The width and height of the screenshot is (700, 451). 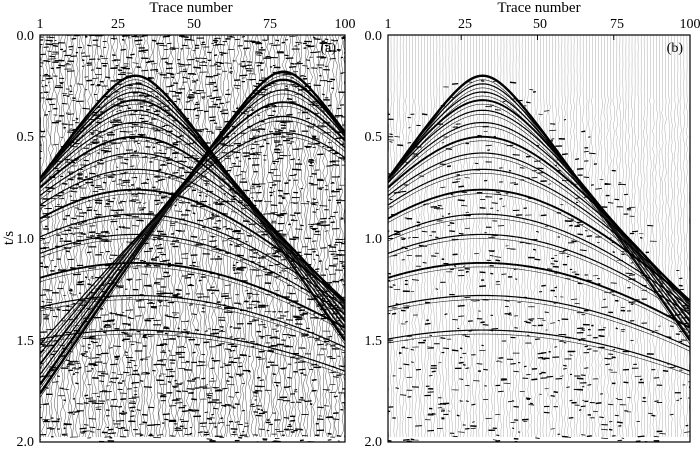 What do you see at coordinates (118, 24) in the screenshot?
I see `panel-a-xtick-label-25: 25` at bounding box center [118, 24].